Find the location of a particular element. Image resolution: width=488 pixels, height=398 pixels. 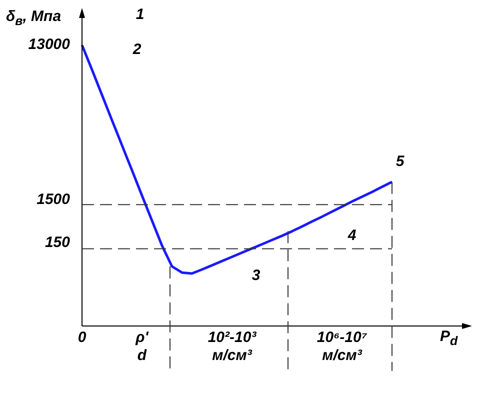

text: 150 is located at coordinates (57, 243).